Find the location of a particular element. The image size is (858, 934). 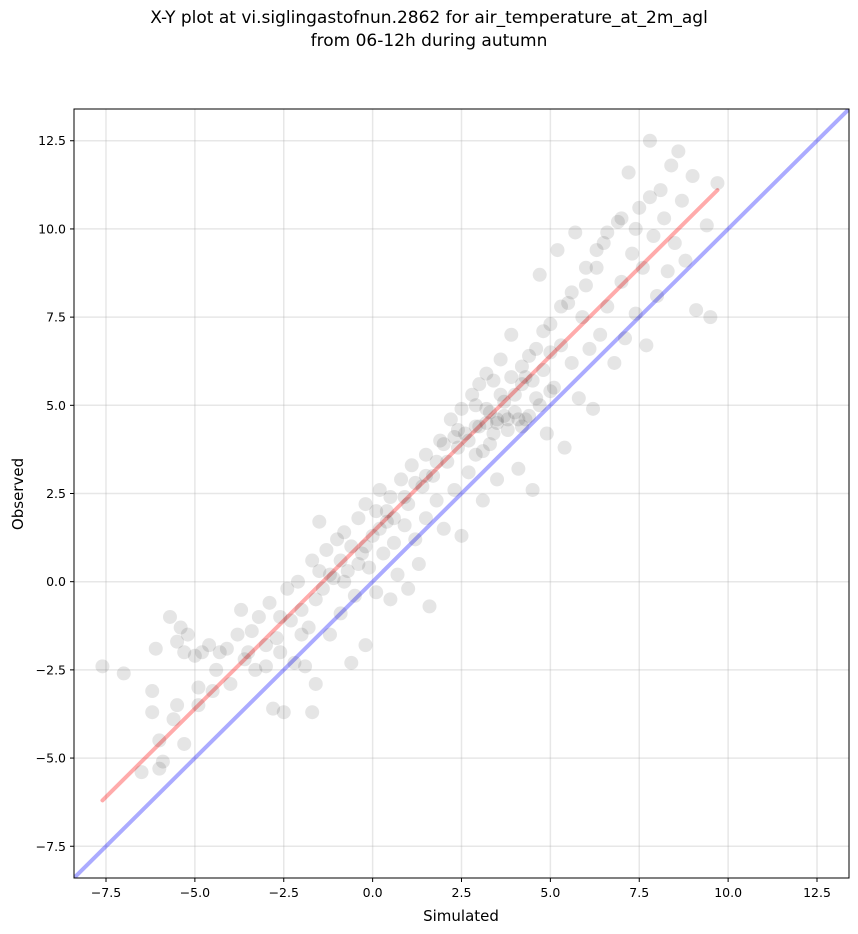

x-tick-label: 10.0 is located at coordinates (728, 892).